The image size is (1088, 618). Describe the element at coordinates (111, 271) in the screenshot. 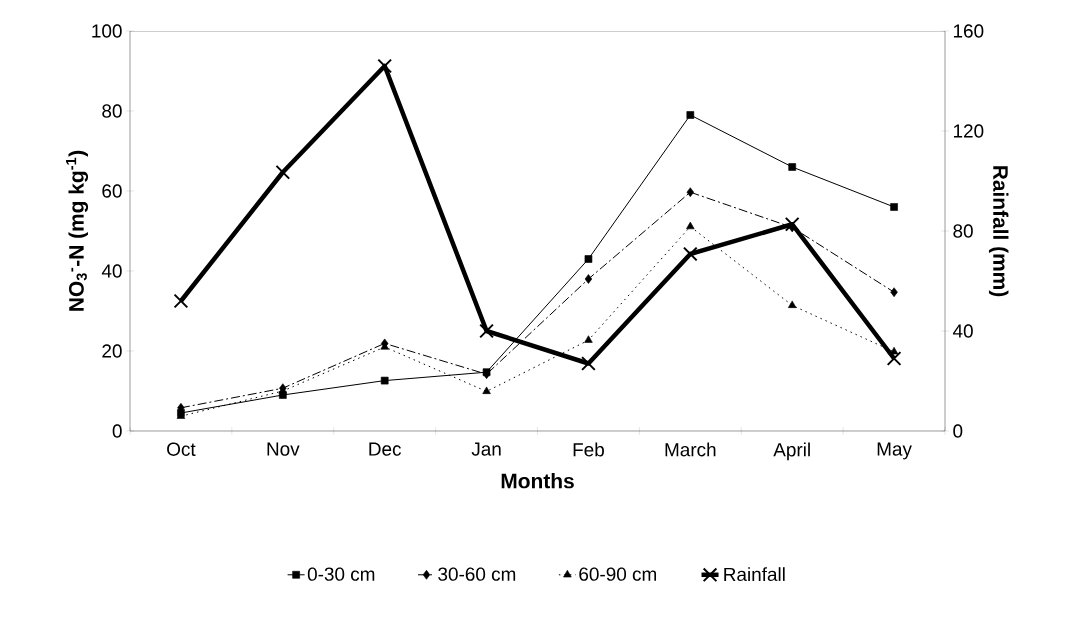

I see `y-tick-label: 40` at that location.